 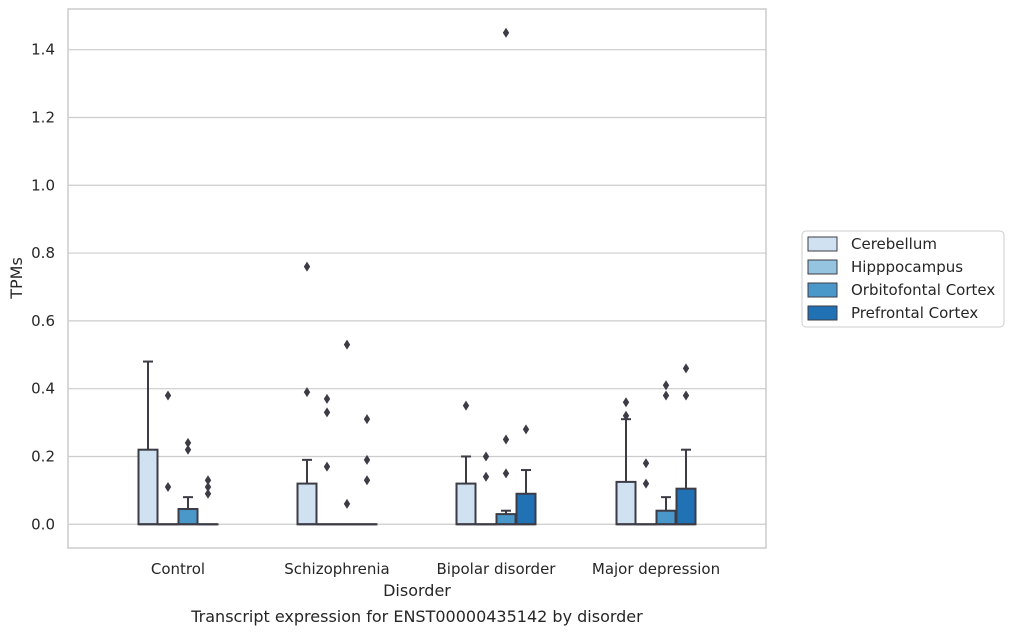 I want to click on y-tick-label: 0.8, so click(x=43, y=253).